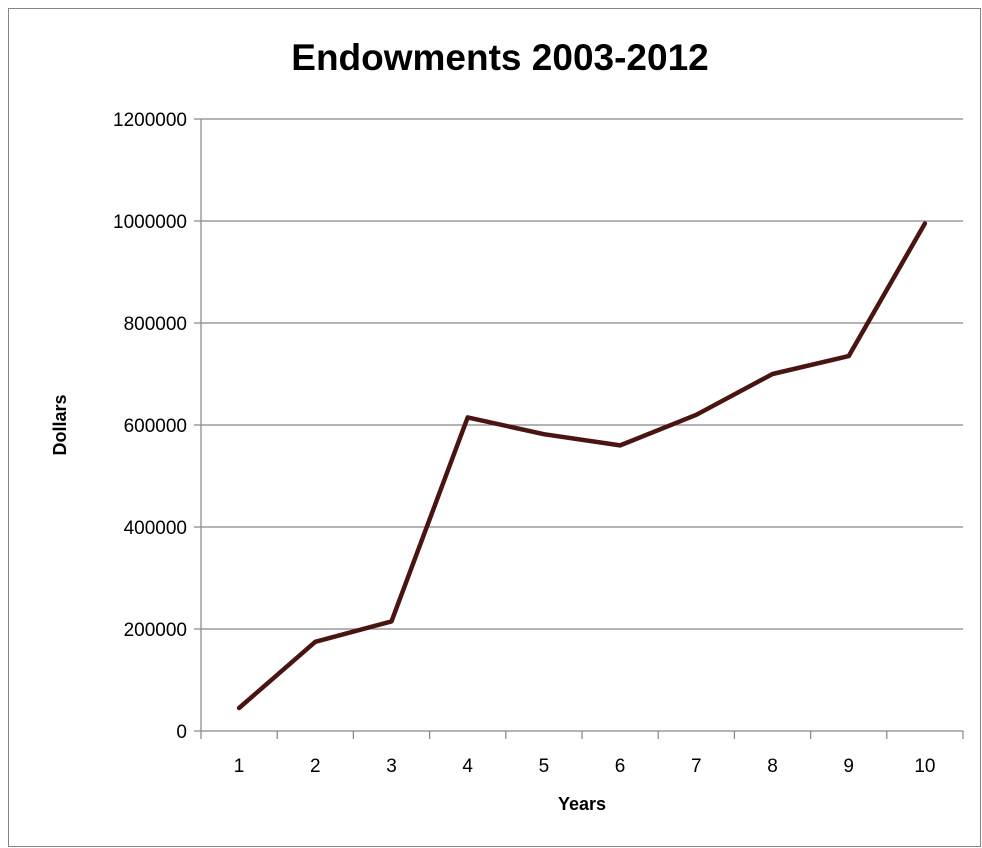 The height and width of the screenshot is (848, 982). What do you see at coordinates (391, 766) in the screenshot?
I see `x-tick-label: 3` at bounding box center [391, 766].